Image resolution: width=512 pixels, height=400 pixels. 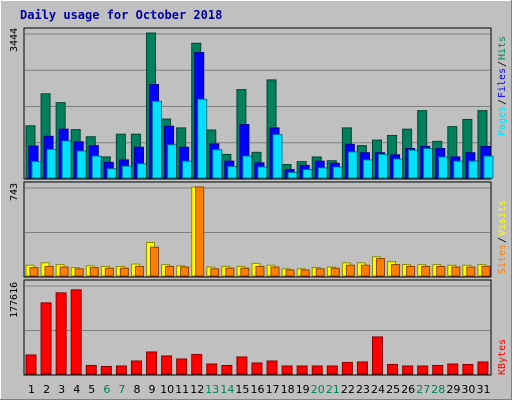 What do you see at coordinates (502, 121) in the screenshot?
I see `legend-pages: Pages` at bounding box center [502, 121].